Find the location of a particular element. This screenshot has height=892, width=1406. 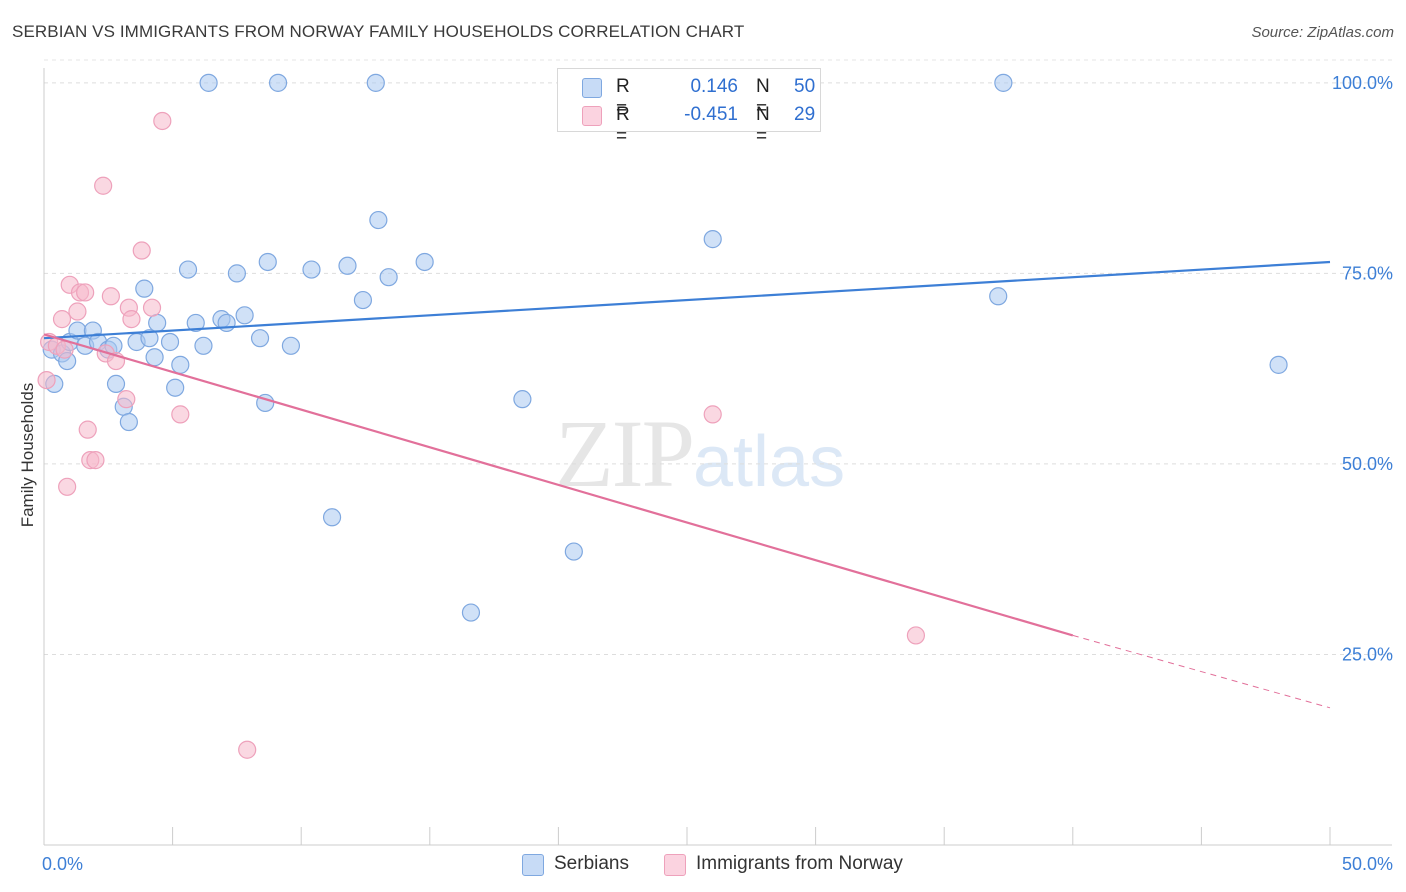

series-legend: Serbians Immigrants from Norway is located at coordinates (703, 865).